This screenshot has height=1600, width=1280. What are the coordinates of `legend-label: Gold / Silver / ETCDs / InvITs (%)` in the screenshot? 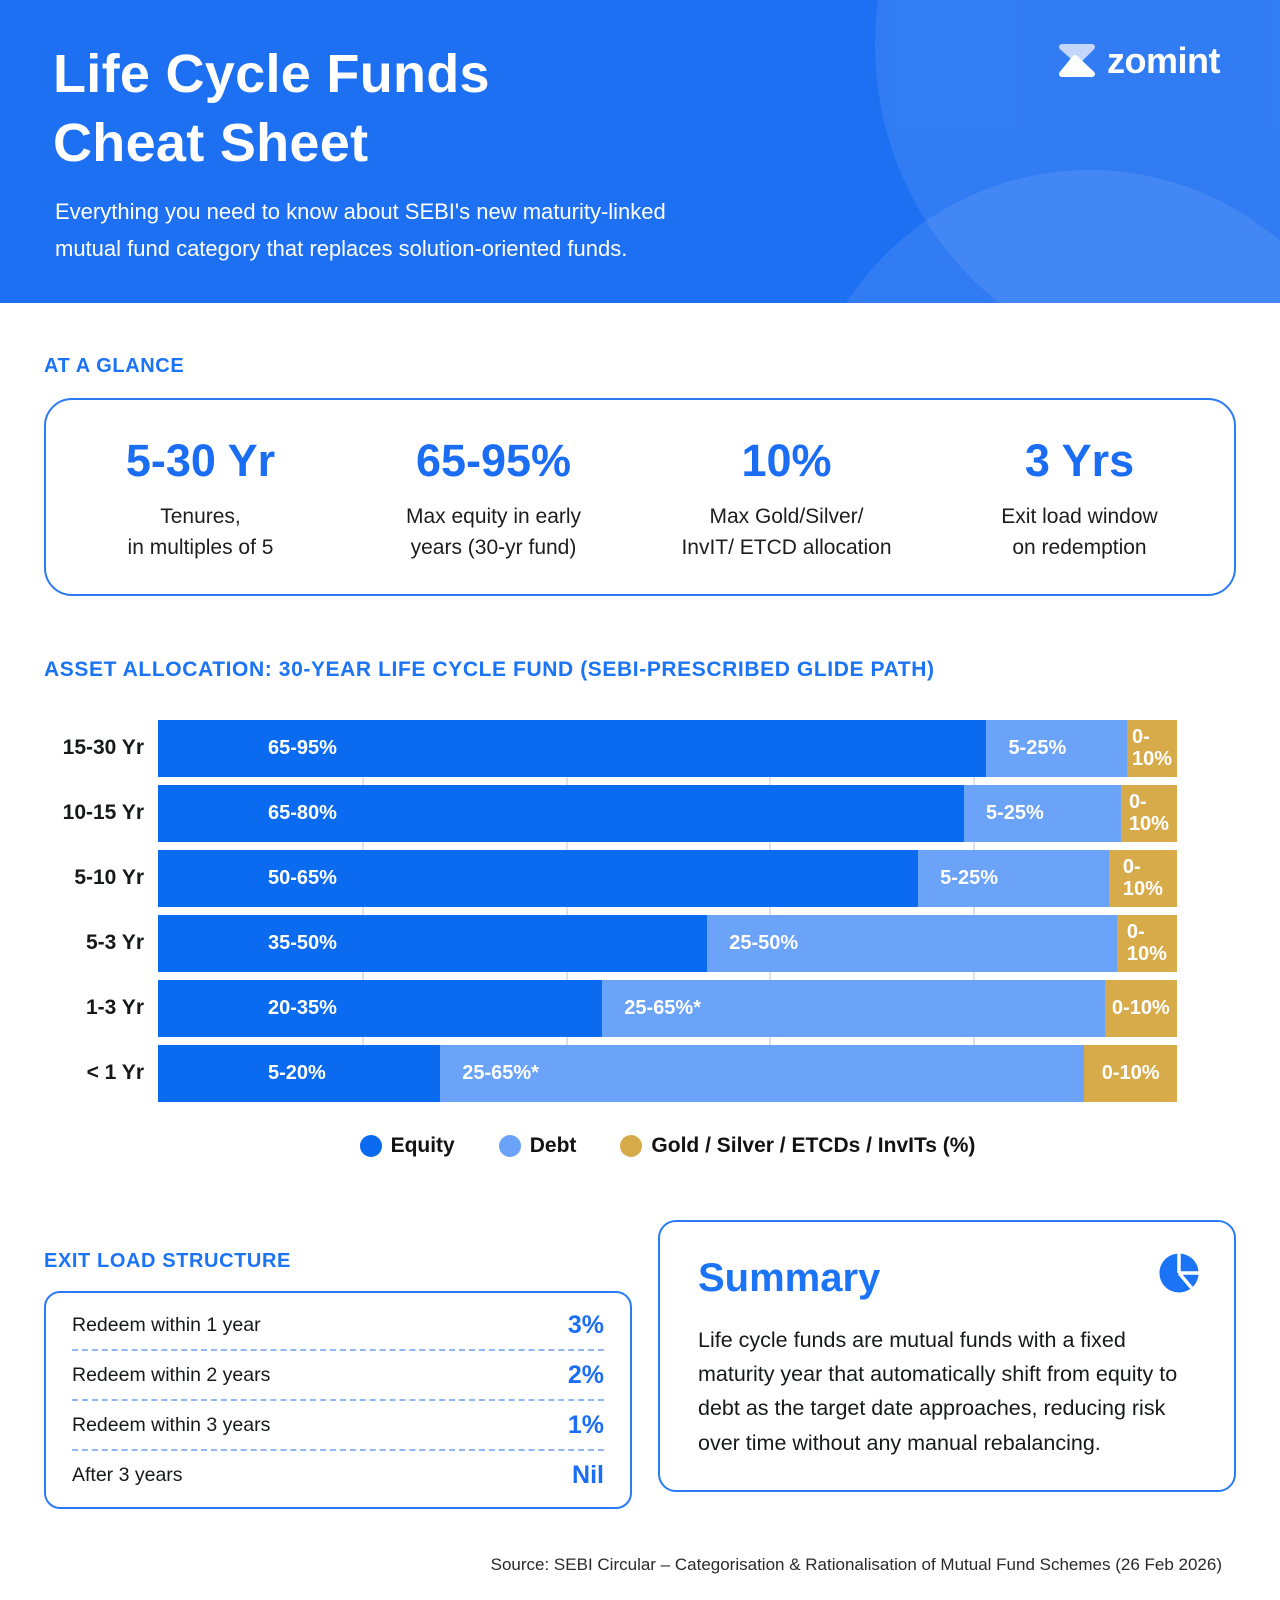 It's located at (813, 1145).